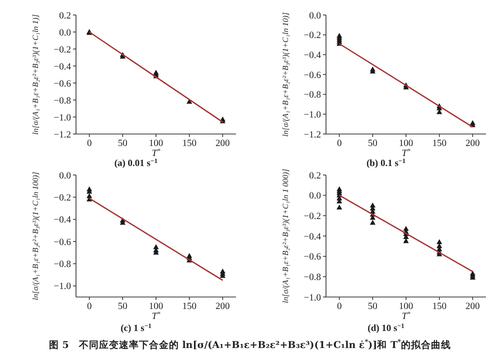  I want to click on y-axis-title: ln[σ/(A₁+B₁ε+B₂ε²+B₃ε³)(1+C₁ln 1)], so click(35, 74).